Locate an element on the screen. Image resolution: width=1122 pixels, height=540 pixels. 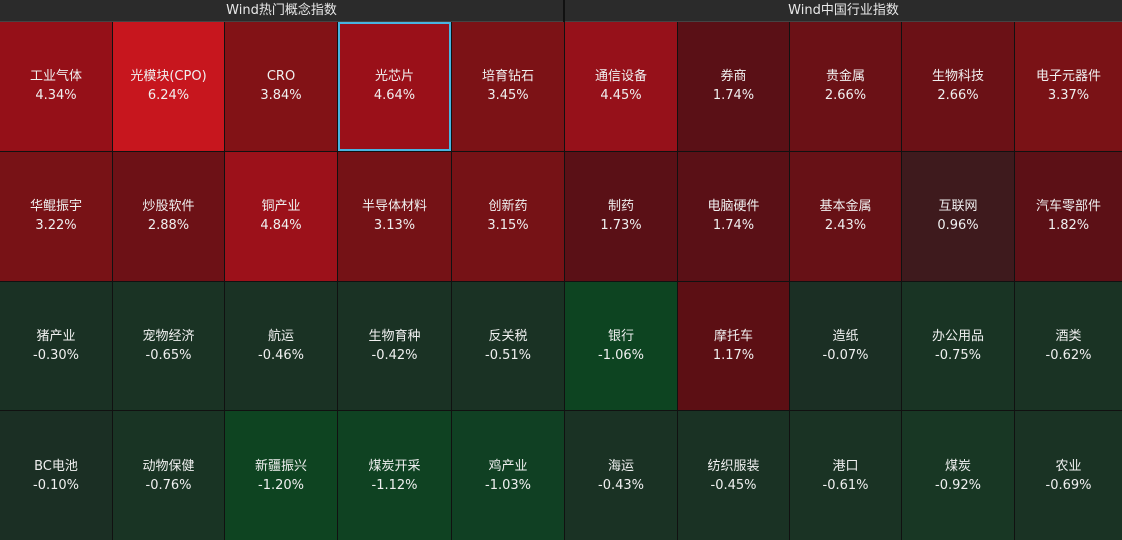
tile-name: 银行 is located at coordinates (620, 336).